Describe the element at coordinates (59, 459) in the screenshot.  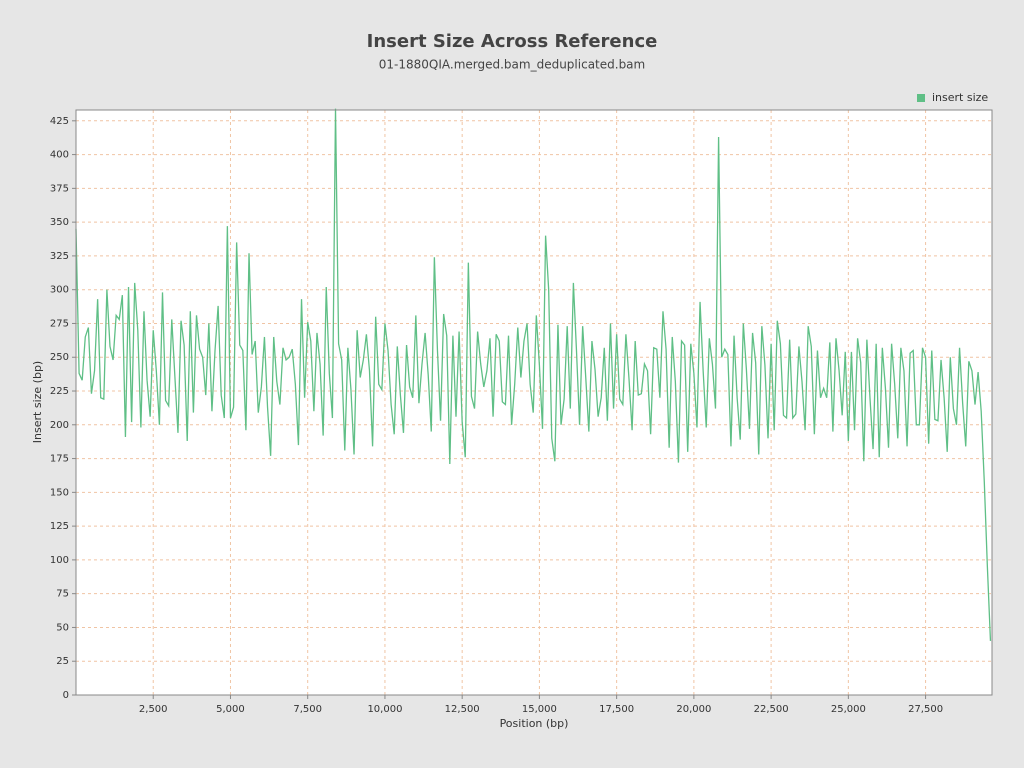
I see `y-tick-label: 175` at that location.